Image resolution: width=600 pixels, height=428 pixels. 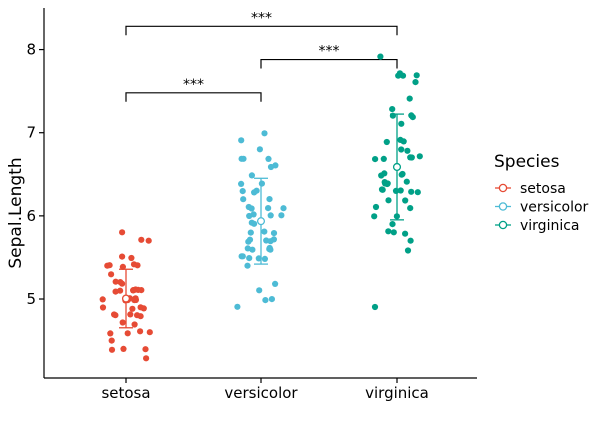 I want to click on mean-marker-setosa, so click(x=126, y=298).